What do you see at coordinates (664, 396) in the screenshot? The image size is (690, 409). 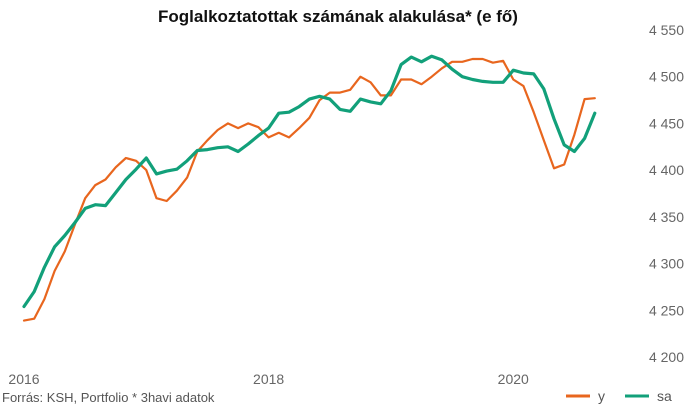 I see `legend-label-sa: sa` at bounding box center [664, 396].